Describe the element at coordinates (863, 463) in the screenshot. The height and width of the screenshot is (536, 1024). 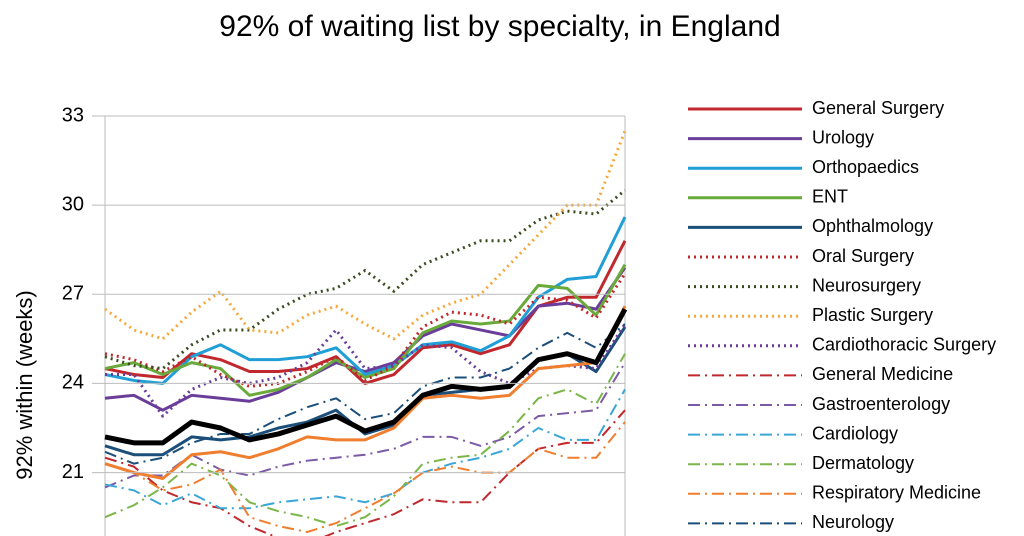
I see `legend-label: Dermatology` at that location.